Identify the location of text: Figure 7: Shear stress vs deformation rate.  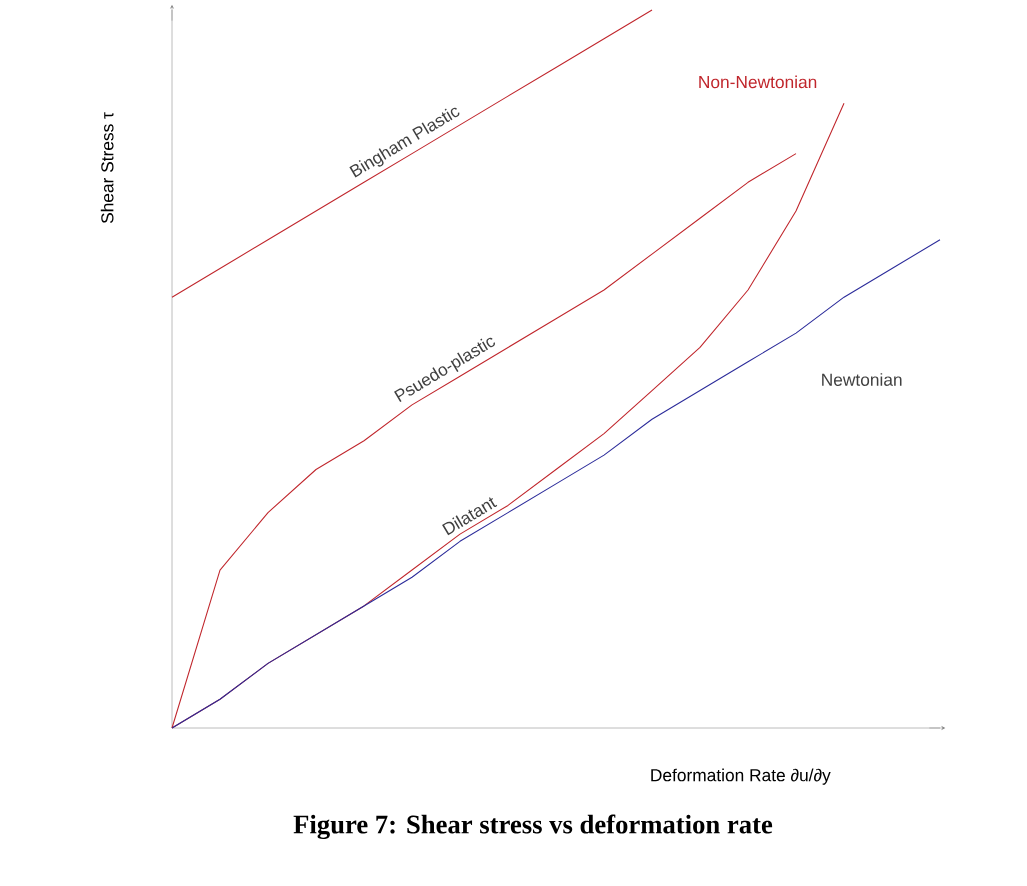
(533, 827).